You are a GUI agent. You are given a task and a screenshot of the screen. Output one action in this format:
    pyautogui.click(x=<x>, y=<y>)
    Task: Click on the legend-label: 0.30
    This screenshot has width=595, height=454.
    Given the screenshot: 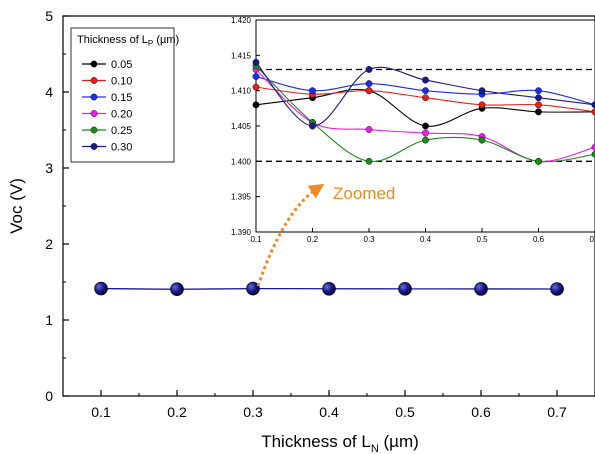 What is the action you would take?
    pyautogui.click(x=121, y=148)
    